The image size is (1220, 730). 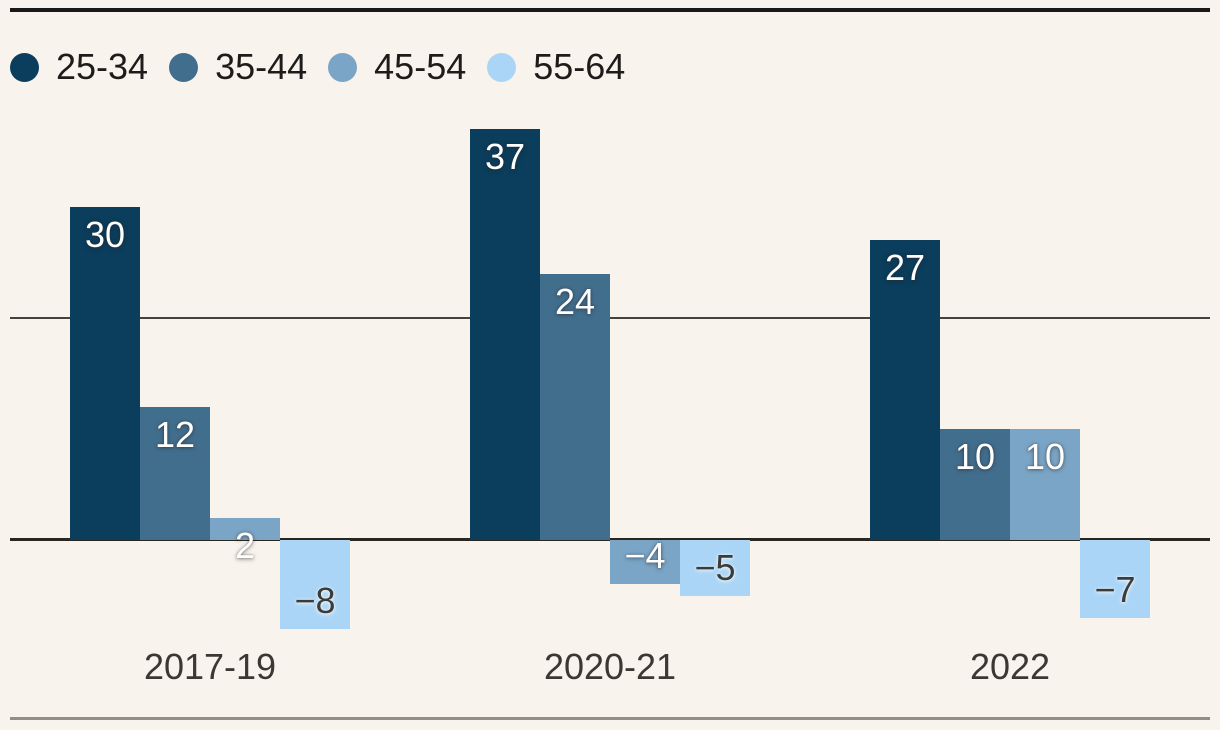 What do you see at coordinates (610, 666) in the screenshot?
I see `category-label-2020-21: 2020-21` at bounding box center [610, 666].